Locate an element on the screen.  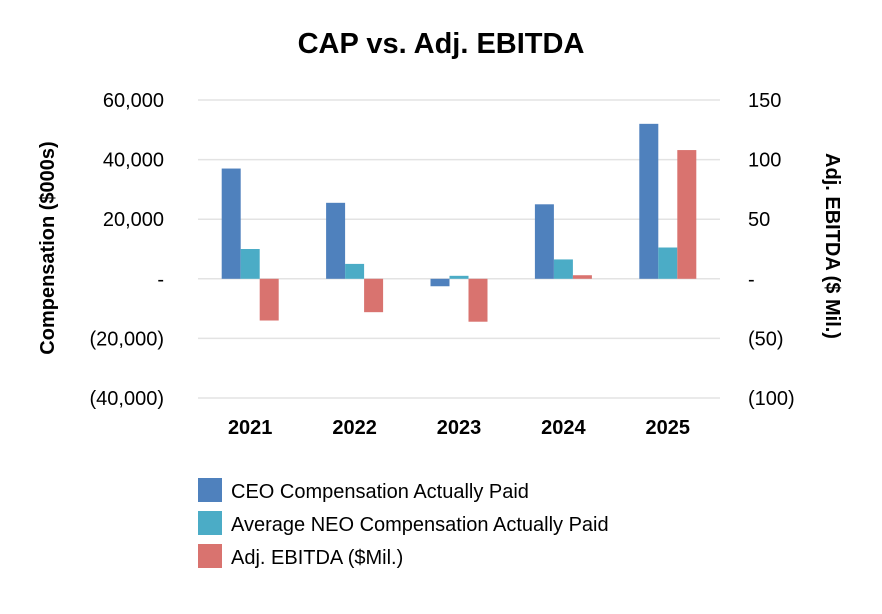
y-right-tick-label: - is located at coordinates (751, 280).